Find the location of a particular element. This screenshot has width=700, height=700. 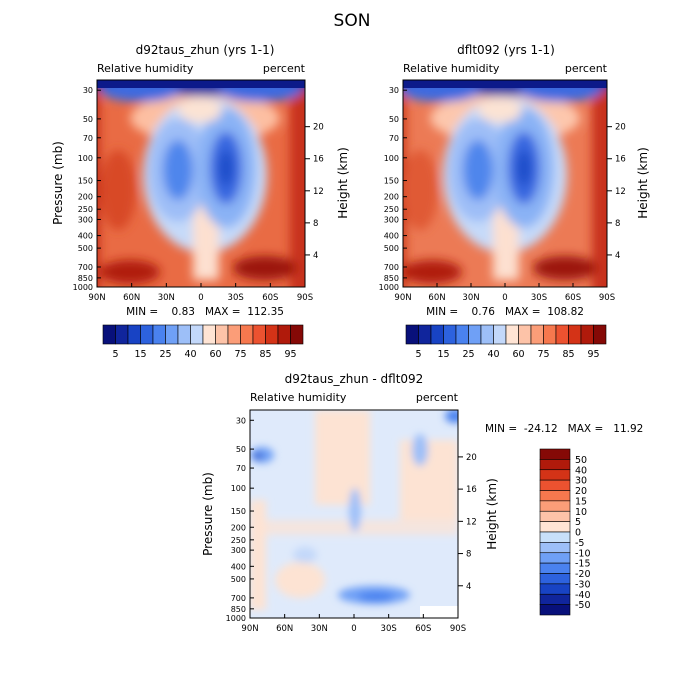

panel-1-ylabel: Pressure (mb) is located at coordinates (58, 183).